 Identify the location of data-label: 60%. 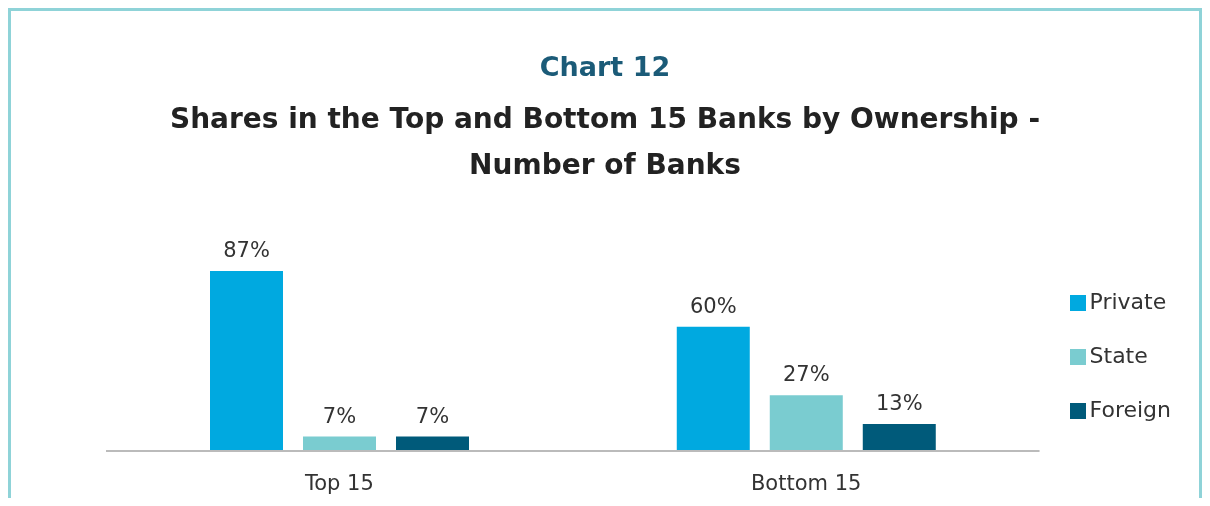
(713, 305).